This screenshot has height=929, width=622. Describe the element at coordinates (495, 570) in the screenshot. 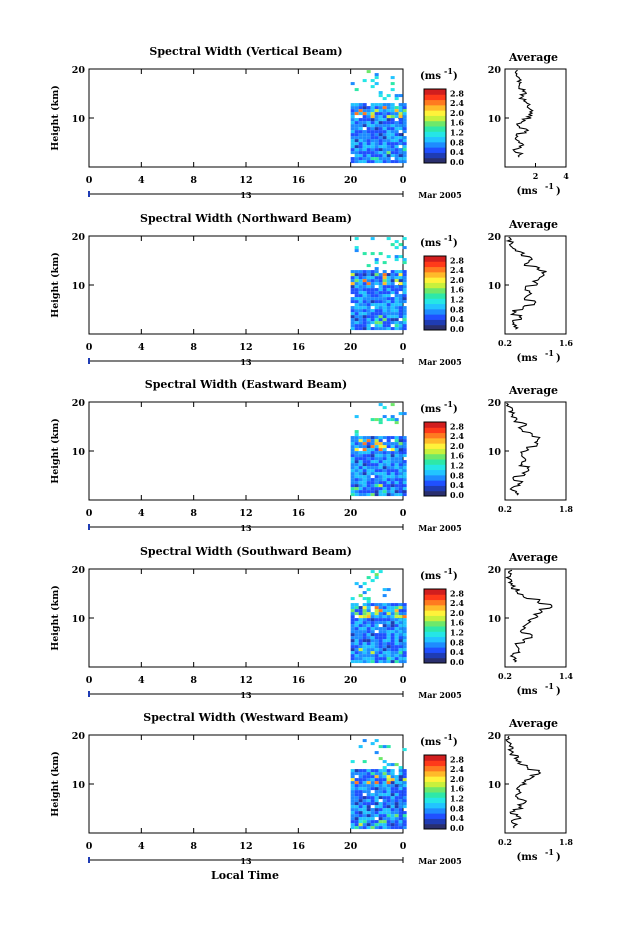

I see `avg-y-tick-label: 20` at that location.